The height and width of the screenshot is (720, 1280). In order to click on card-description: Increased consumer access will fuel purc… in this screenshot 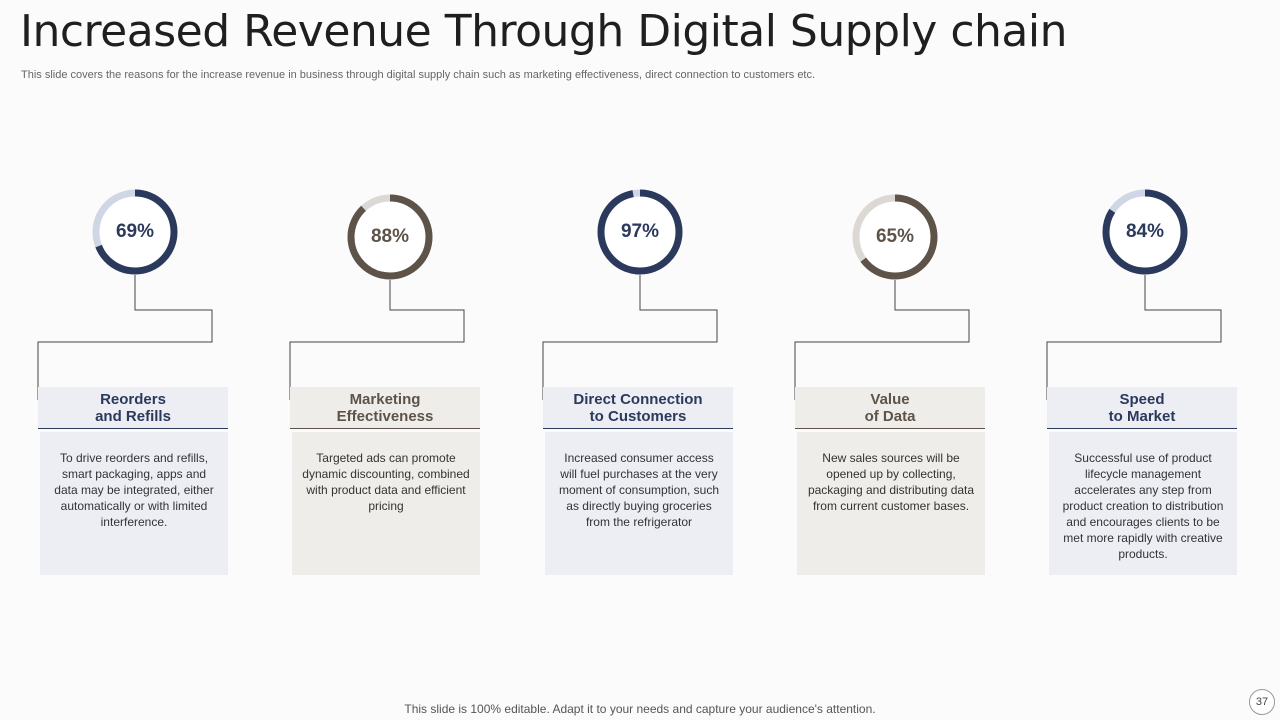, I will do `click(639, 503)`.